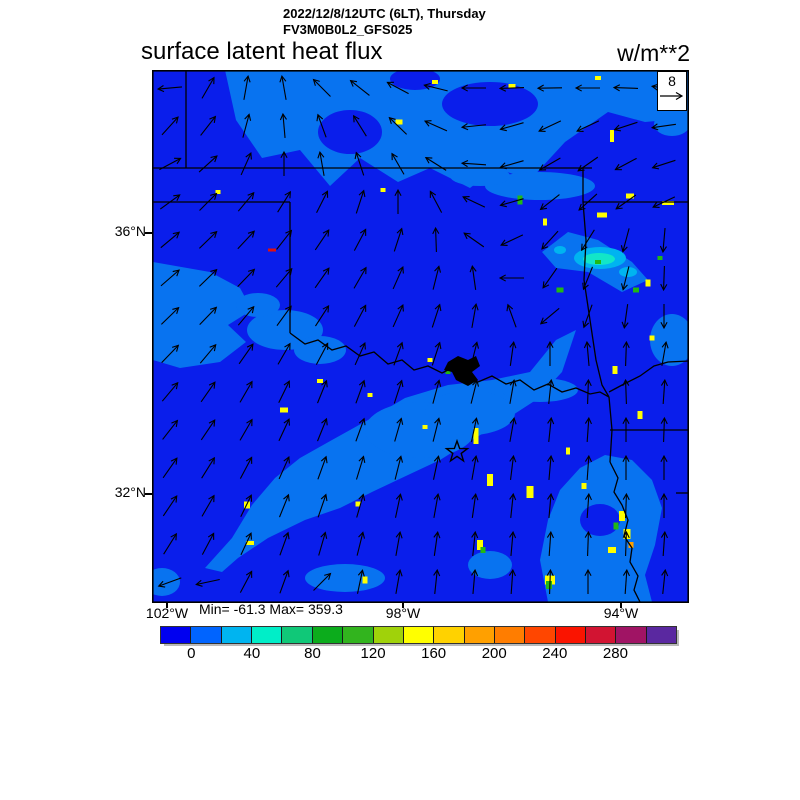  What do you see at coordinates (418, 635) in the screenshot?
I see `colorbar` at bounding box center [418, 635].